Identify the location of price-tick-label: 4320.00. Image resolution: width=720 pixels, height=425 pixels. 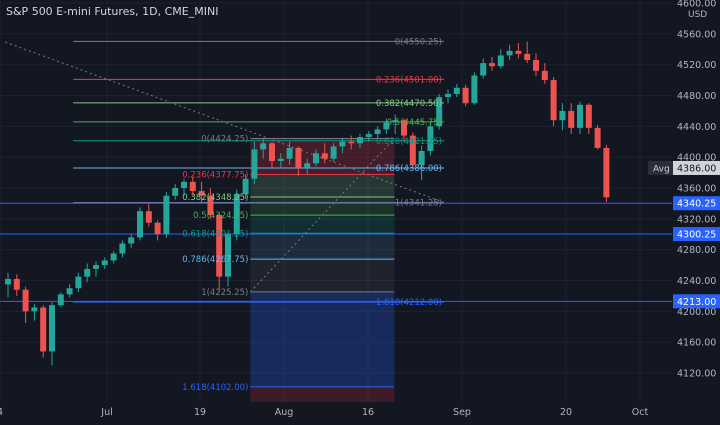
(696, 219).